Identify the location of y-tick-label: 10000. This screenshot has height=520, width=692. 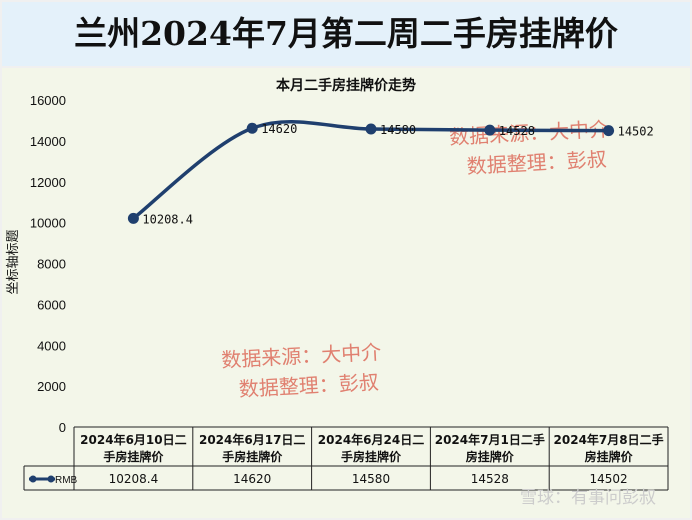
(48, 223).